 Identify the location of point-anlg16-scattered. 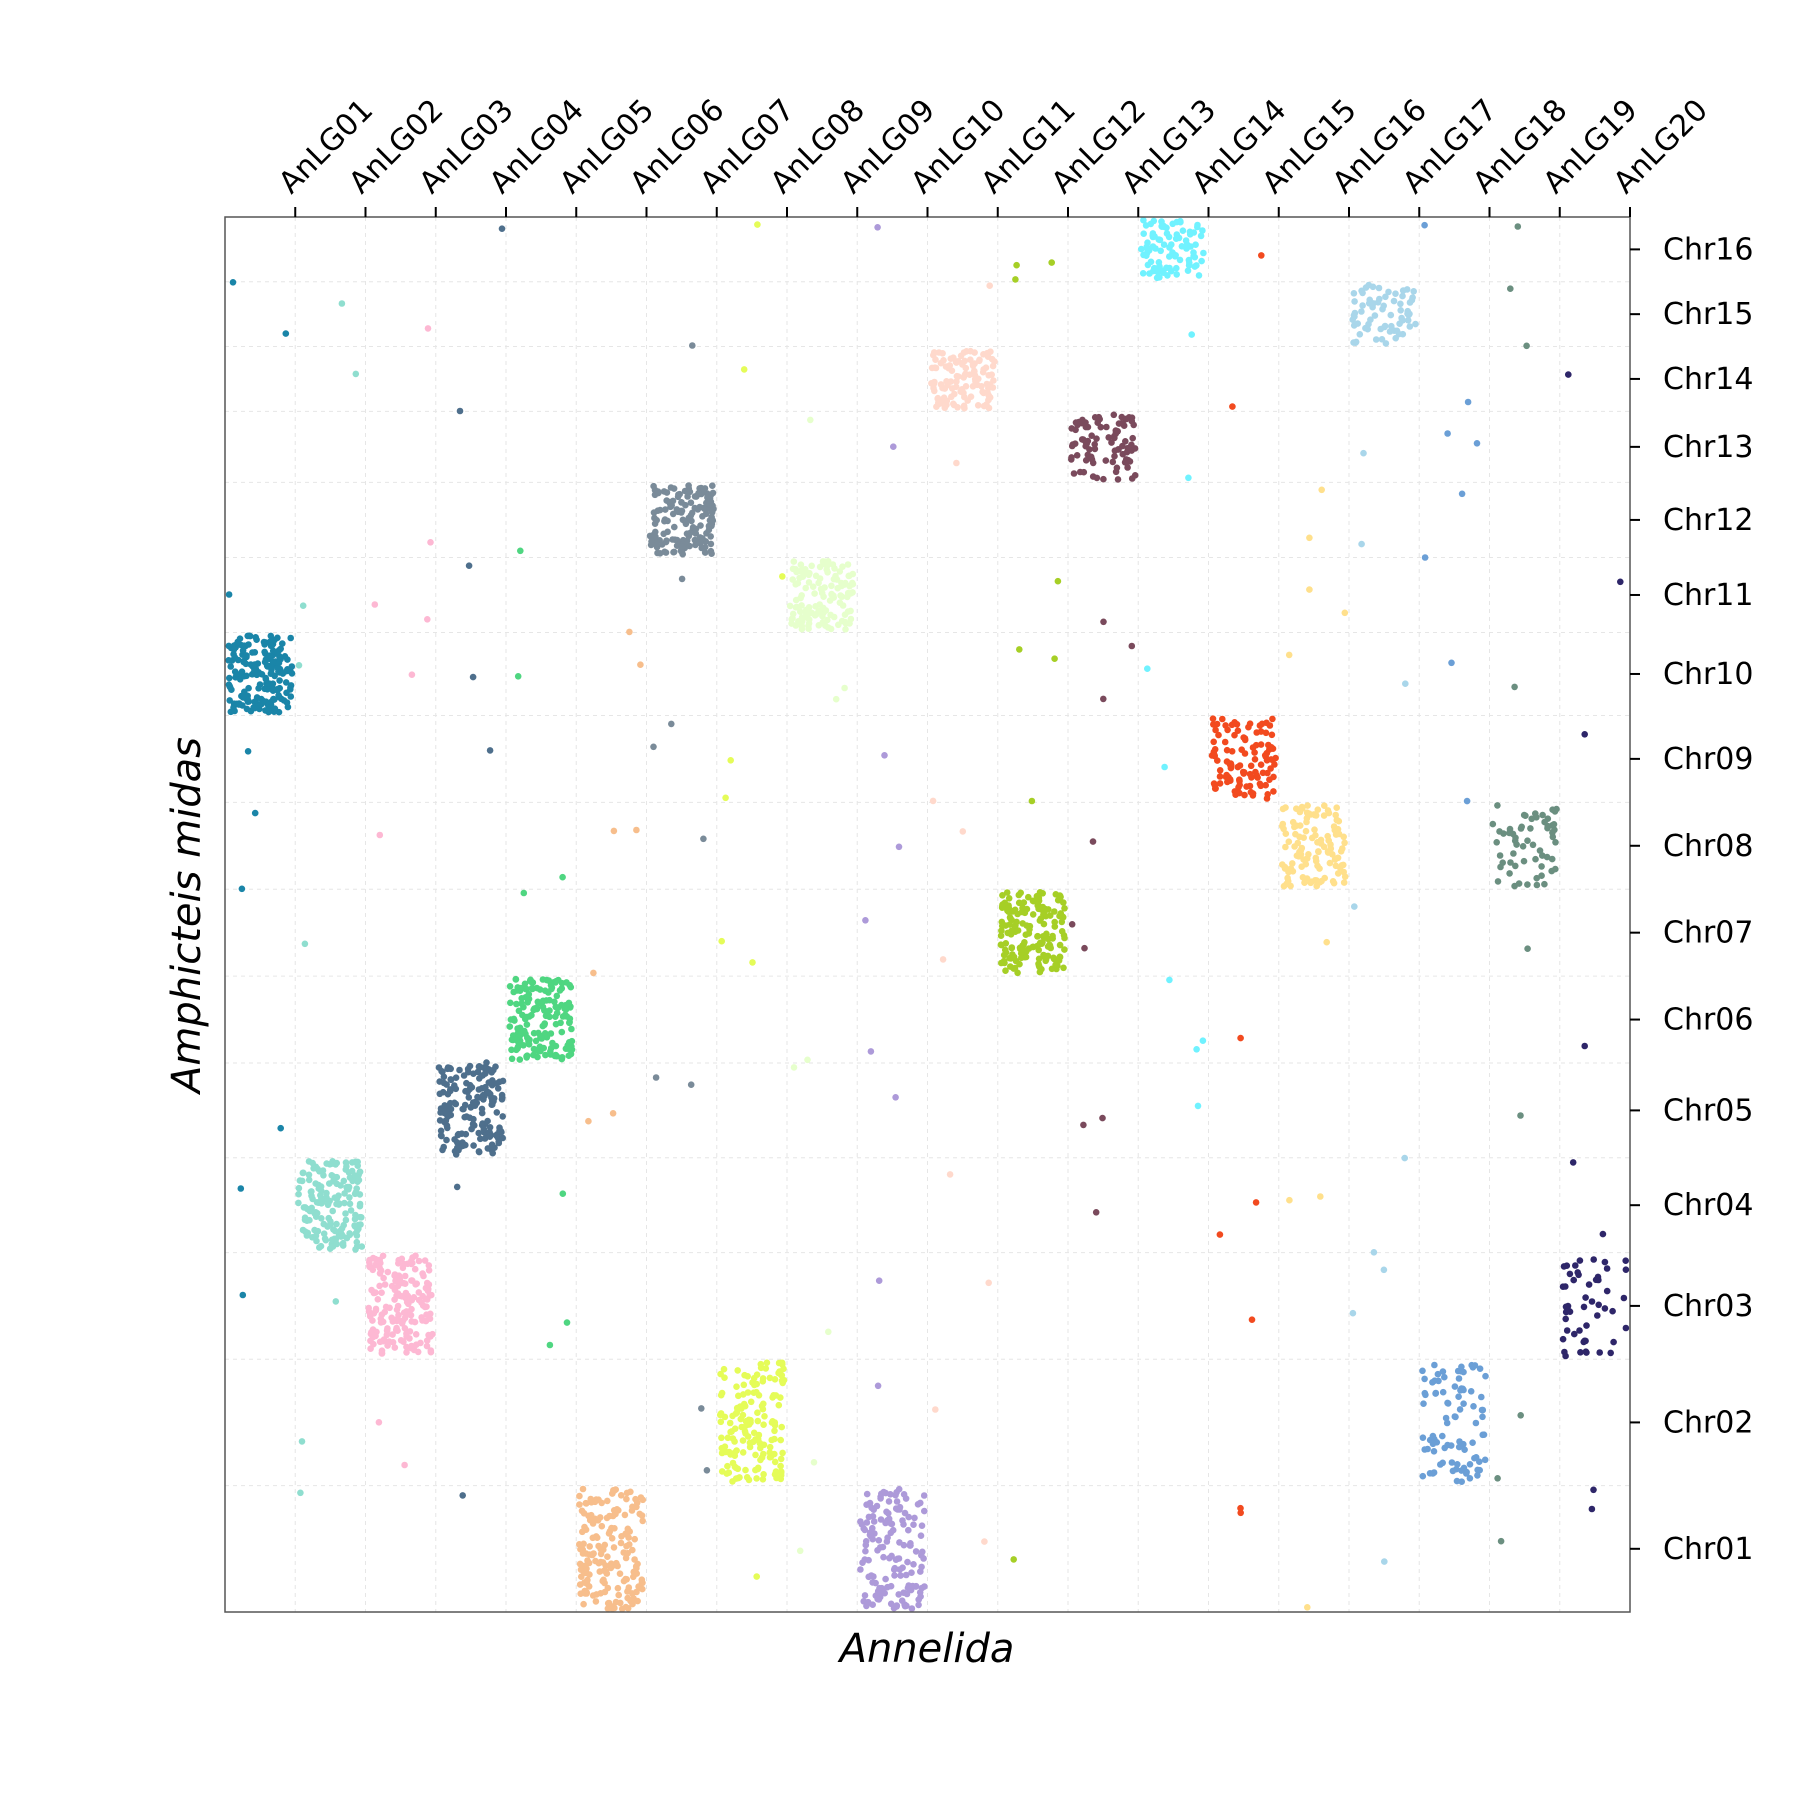
(1326, 942).